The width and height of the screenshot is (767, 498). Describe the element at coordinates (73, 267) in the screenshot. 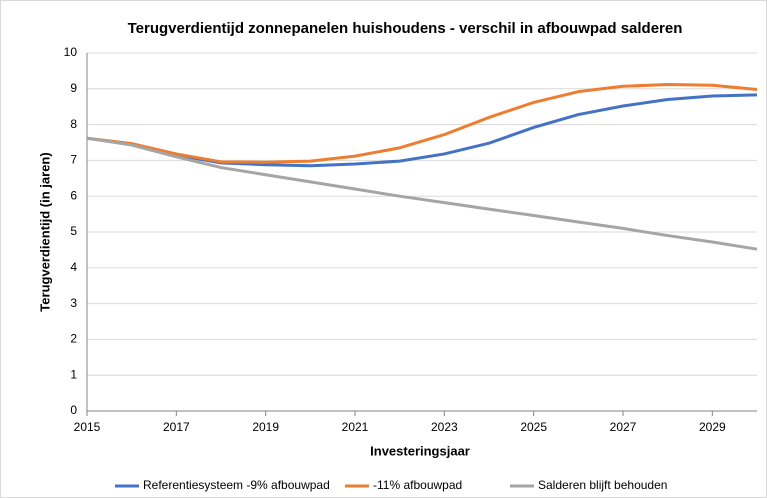

I see `y-tick-label: 4` at that location.